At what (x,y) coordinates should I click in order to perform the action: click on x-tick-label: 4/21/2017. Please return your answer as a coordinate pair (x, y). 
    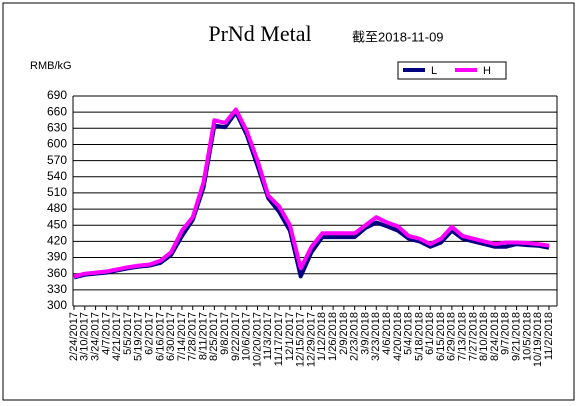
    Looking at the image, I should click on (117, 336).